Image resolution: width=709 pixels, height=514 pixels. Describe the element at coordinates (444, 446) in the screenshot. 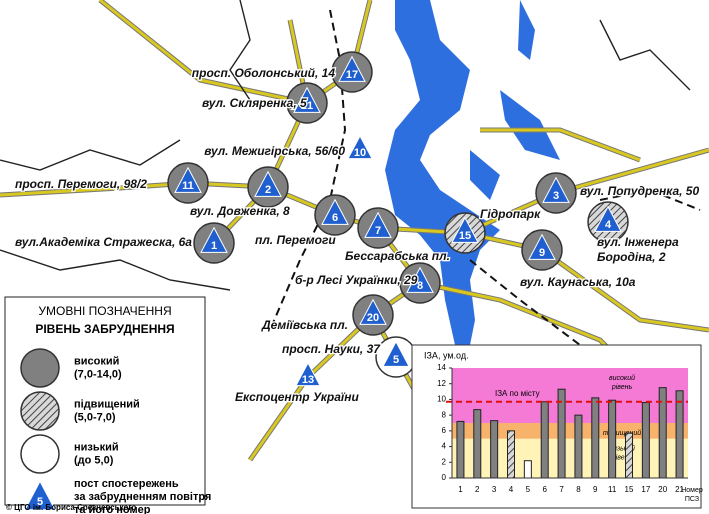

I see `y-tick-label: 4` at that location.